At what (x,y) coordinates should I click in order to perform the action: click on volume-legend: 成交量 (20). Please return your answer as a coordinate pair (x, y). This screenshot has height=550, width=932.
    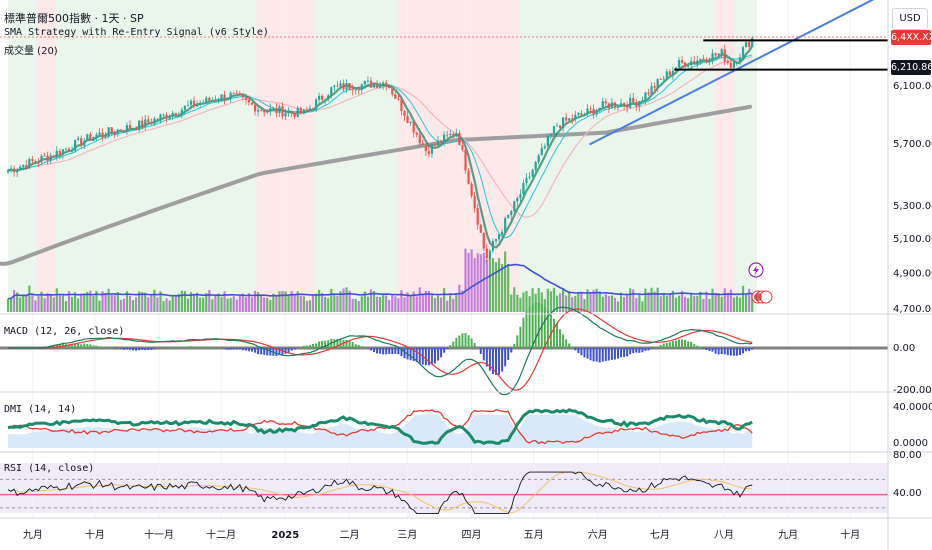
    Looking at the image, I should click on (31, 51).